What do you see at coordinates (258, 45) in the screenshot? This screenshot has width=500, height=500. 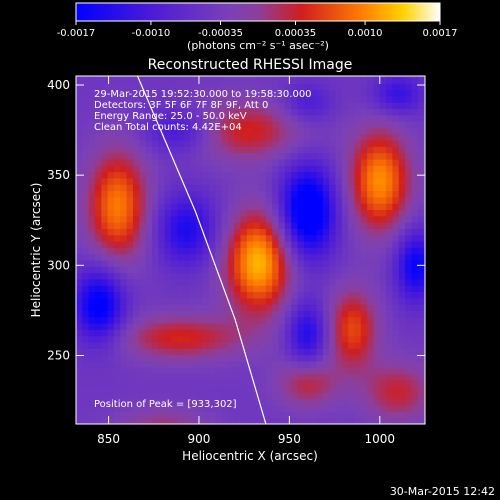 I see `colorbar-unit-label: (photons cm⁻² s⁻¹ asec⁻²)` at bounding box center [258, 45].